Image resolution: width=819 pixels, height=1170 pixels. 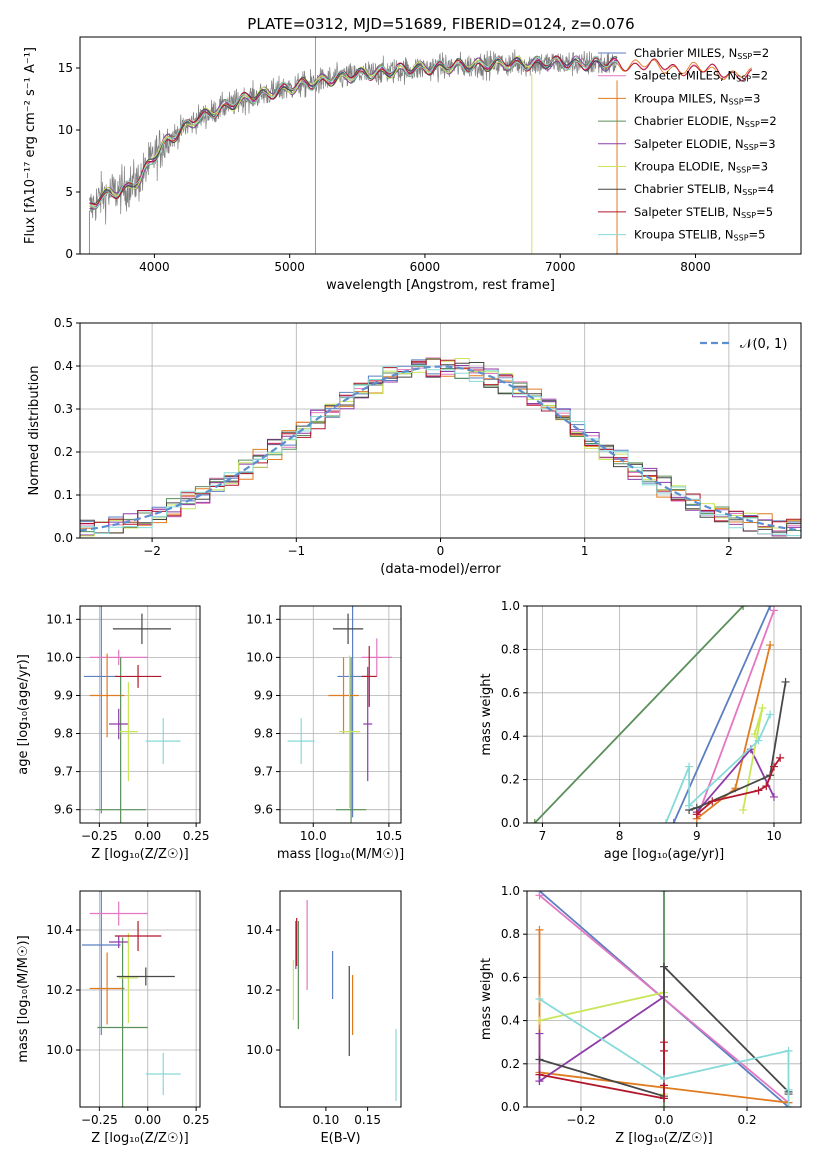 I want to click on legend-label: Kroupa STELIB, N, so click(x=684, y=235).